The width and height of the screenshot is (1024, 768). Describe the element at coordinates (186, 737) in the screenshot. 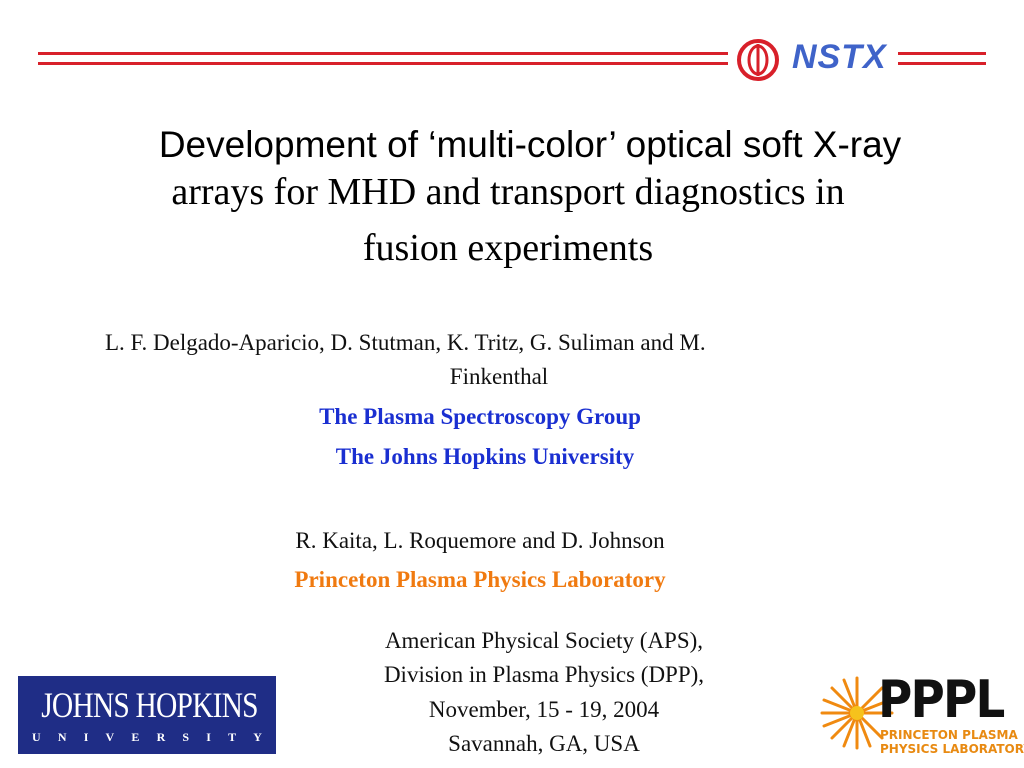

I see `jhu-sub-letter: S` at that location.